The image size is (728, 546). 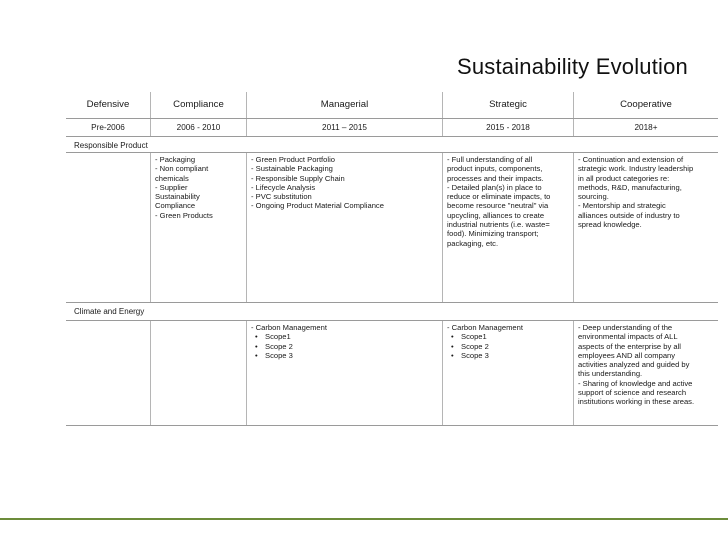 What do you see at coordinates (636, 402) in the screenshot?
I see `text-line: institutions working in these areas.` at bounding box center [636, 402].